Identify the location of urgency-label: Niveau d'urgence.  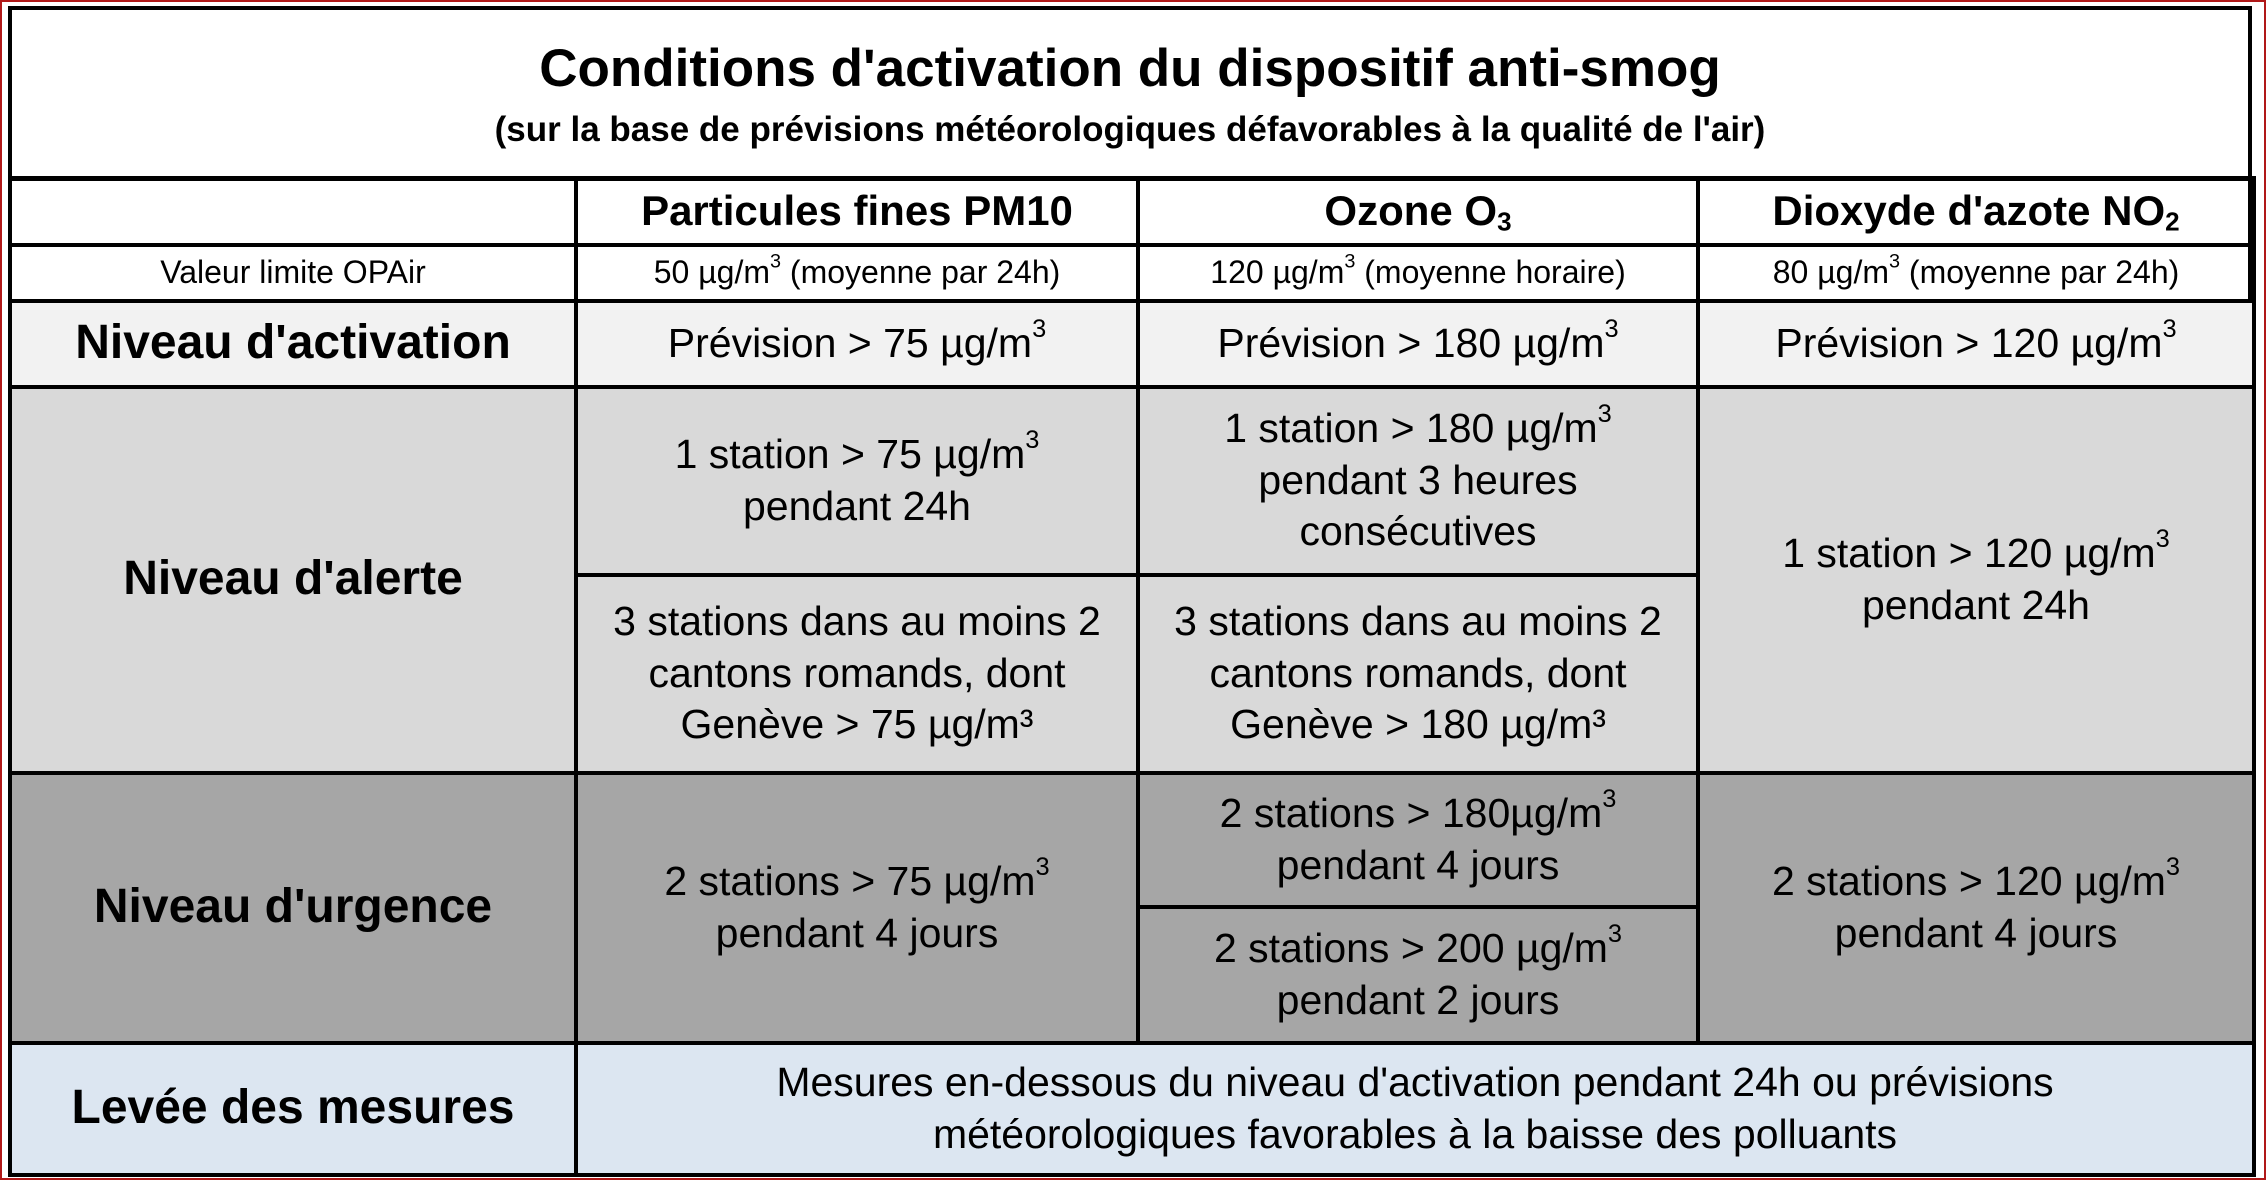
(293, 907).